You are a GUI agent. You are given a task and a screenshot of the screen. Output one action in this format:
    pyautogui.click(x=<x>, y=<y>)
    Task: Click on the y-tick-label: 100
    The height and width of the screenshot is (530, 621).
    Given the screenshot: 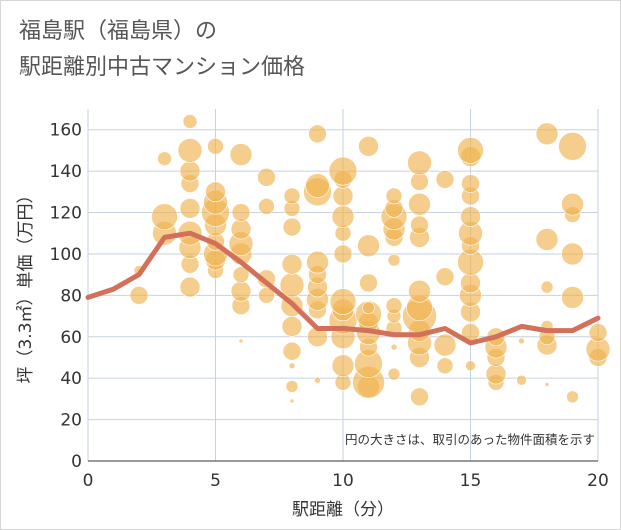 What is the action you would take?
    pyautogui.click(x=66, y=255)
    